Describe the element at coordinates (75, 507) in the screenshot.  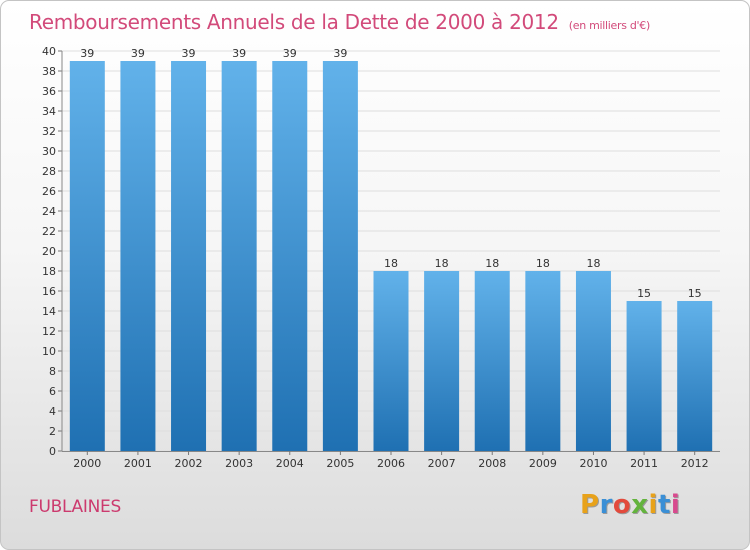
I see `commune-name: FUBLAINES` at that location.